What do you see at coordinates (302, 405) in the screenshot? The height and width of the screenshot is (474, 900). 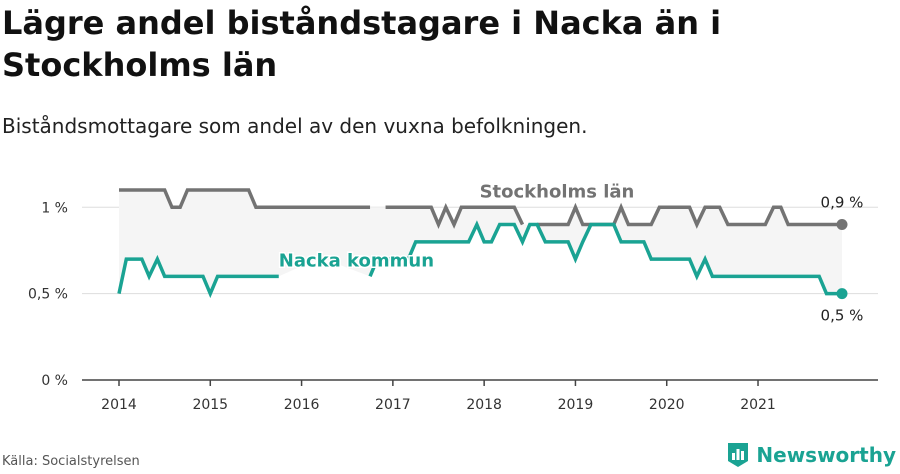 I see `x-tick-label: 2016` at bounding box center [302, 405].